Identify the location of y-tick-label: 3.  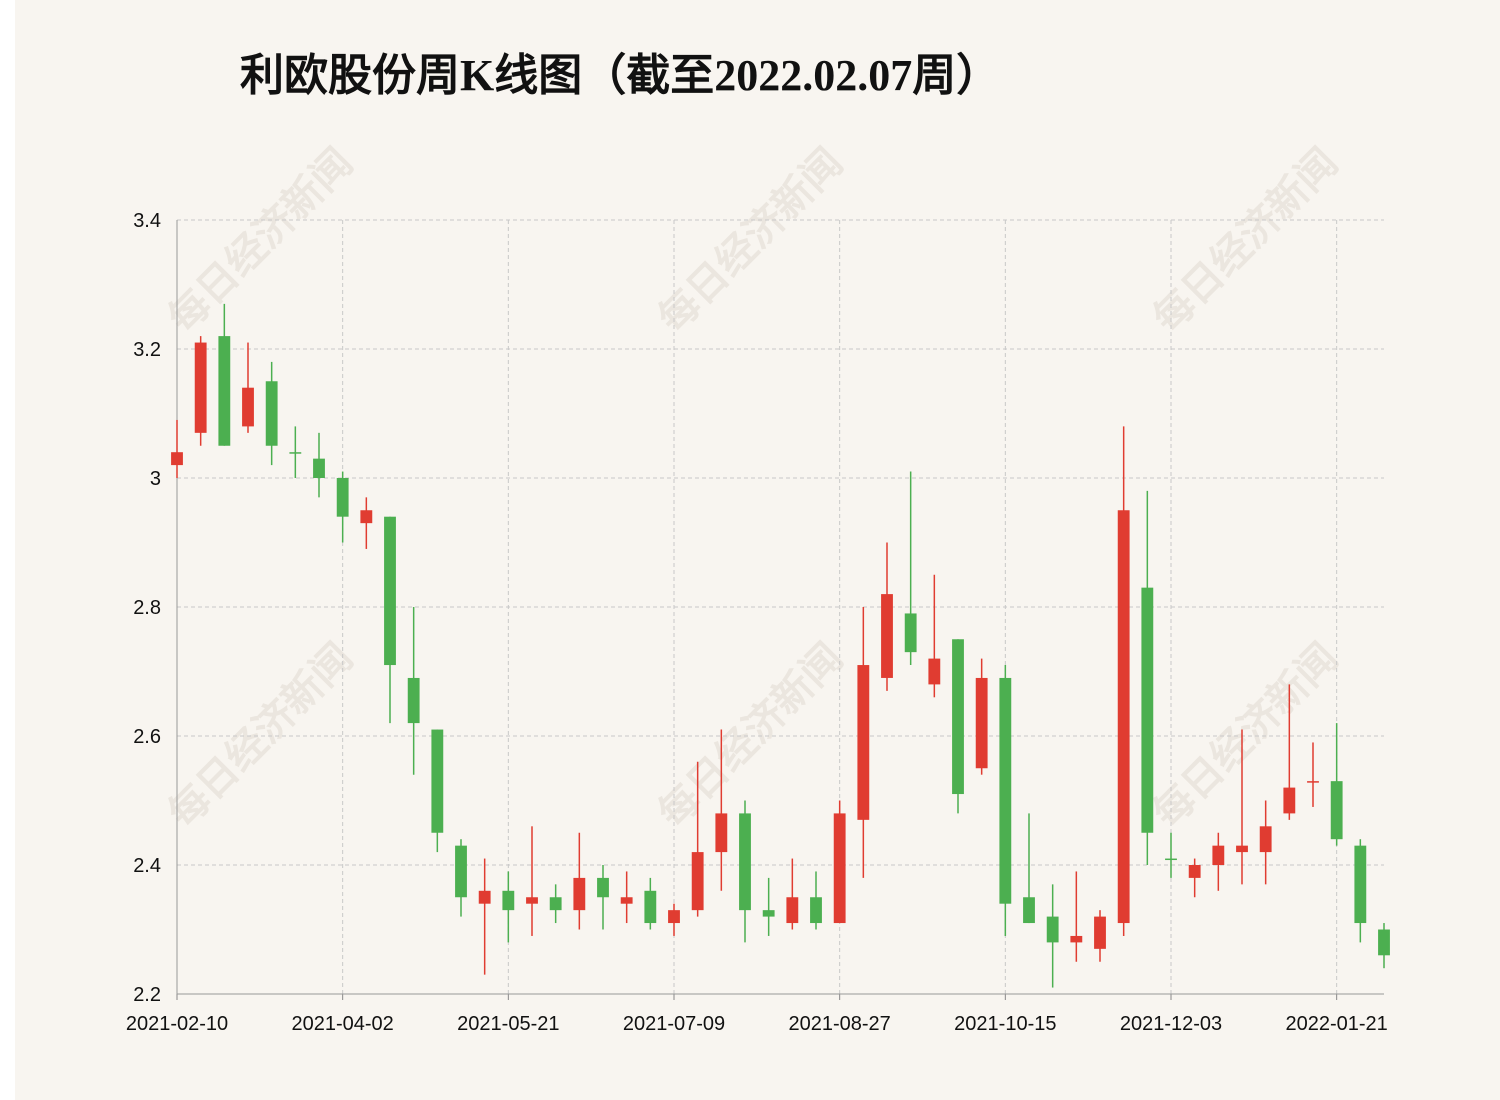
(155, 479).